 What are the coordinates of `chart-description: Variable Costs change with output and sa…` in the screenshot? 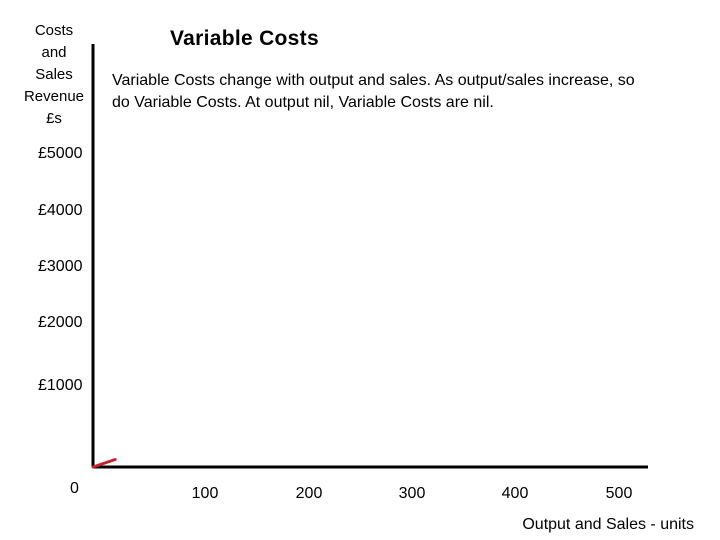 It's located at (373, 91).